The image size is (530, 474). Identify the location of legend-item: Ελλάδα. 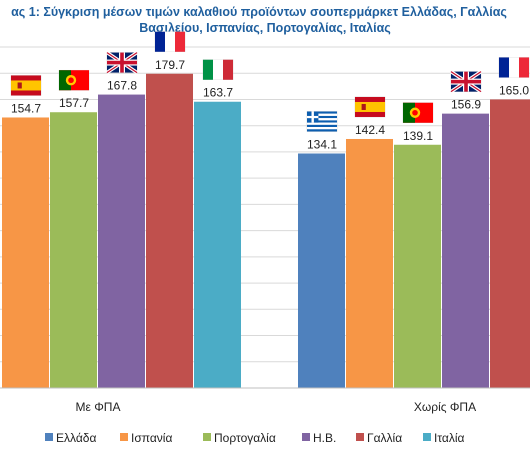
(70, 438).